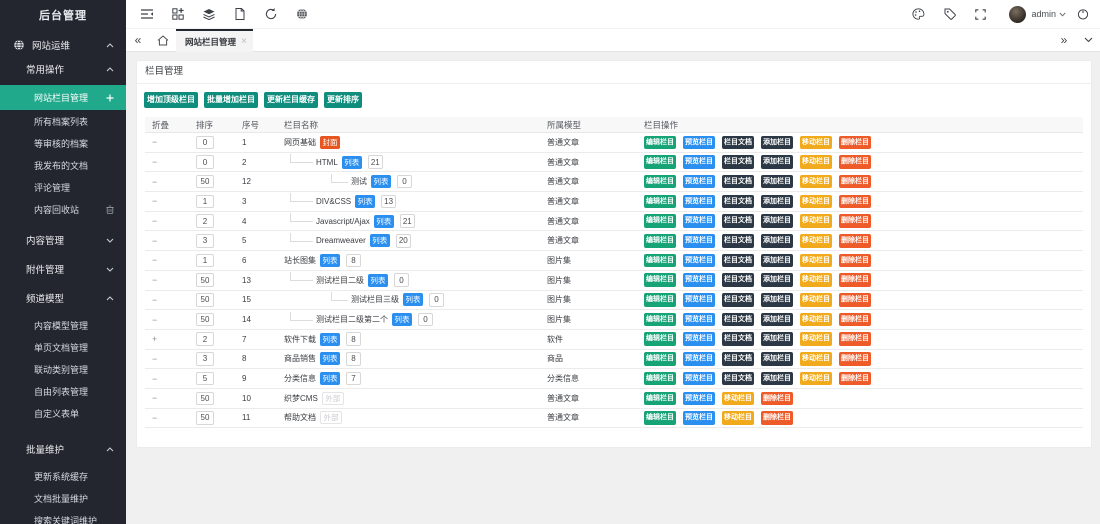 The width and height of the screenshot is (1100, 524). I want to click on sidebar-section-header: 批量维护, so click(63, 449).